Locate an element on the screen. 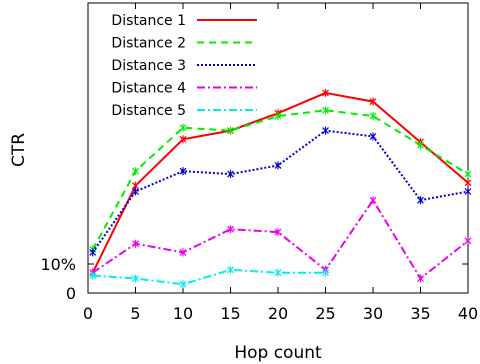 Image resolution: width=480 pixels, height=364 pixels. y-tick-label: 10% is located at coordinates (58, 264).